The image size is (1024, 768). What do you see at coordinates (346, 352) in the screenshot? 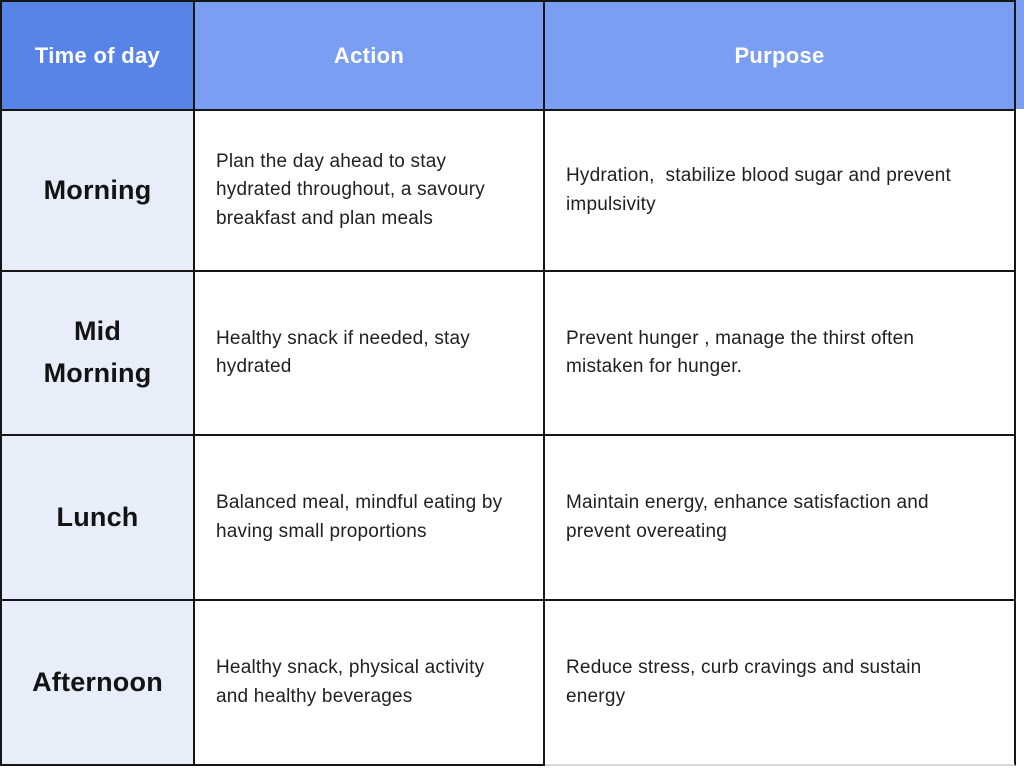
I see `action-text: Healthy snack if needed, stay hydrated` at bounding box center [346, 352].